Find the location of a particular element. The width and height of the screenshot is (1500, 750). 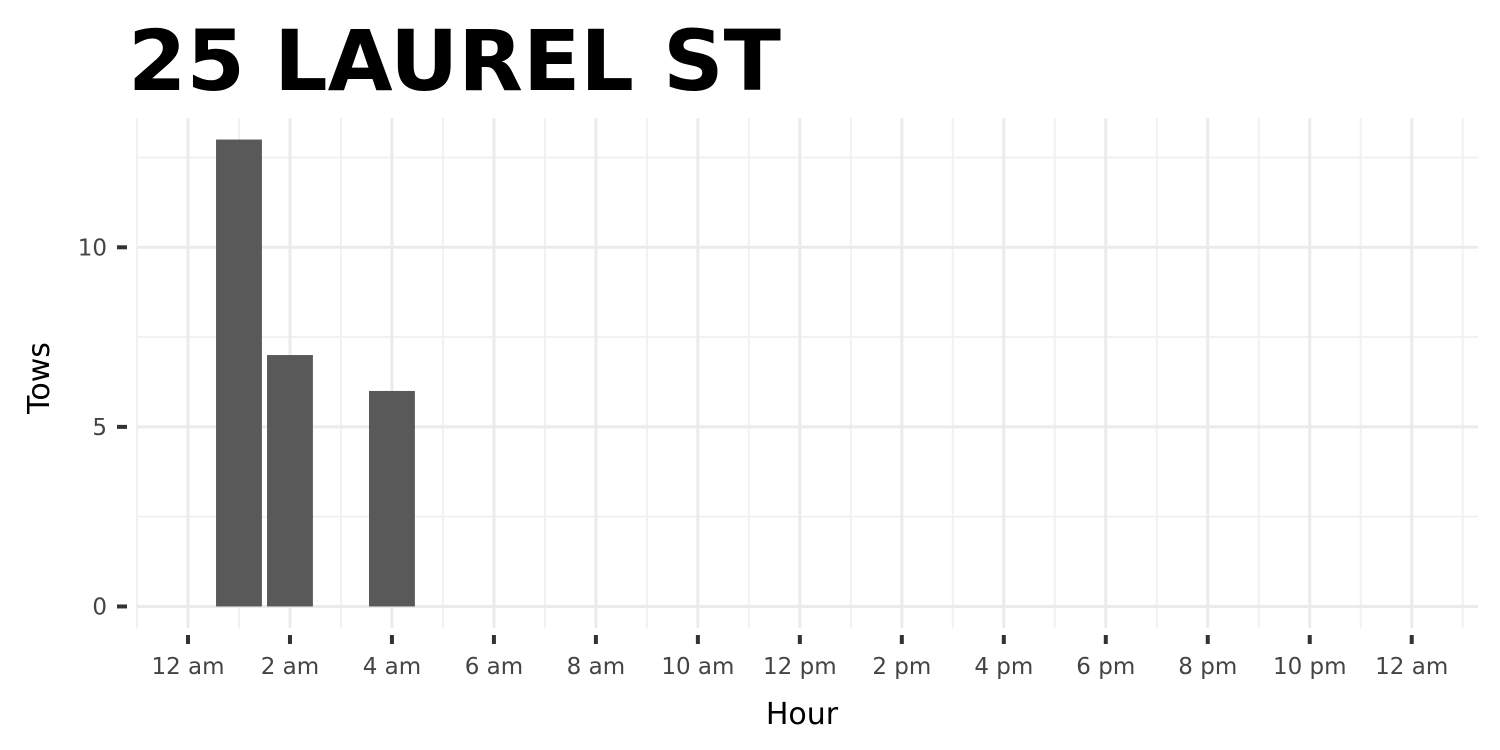

x-tick-label: 2 pm is located at coordinates (901, 667).